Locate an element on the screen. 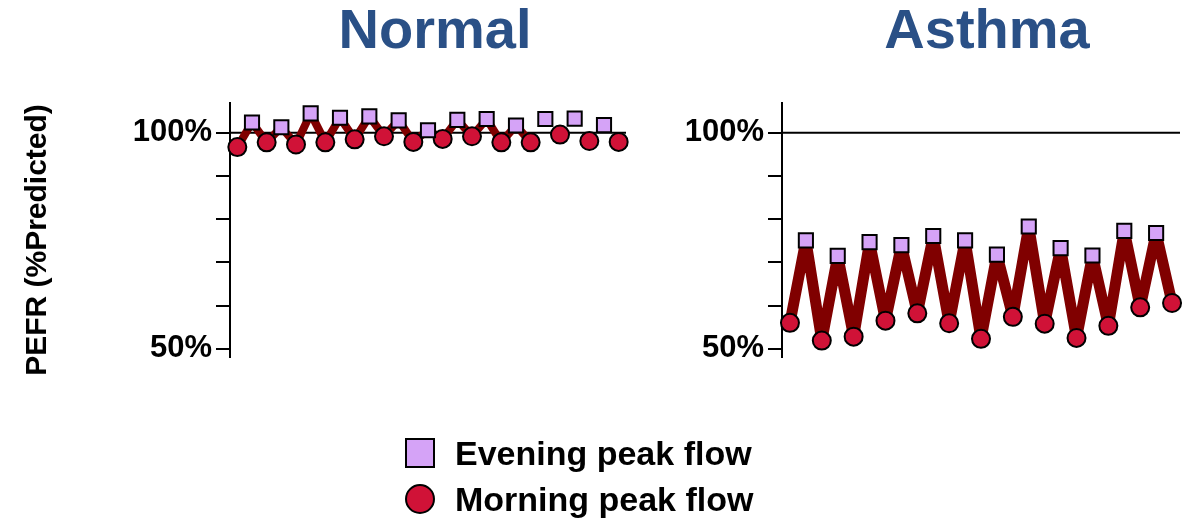 The image size is (1192, 526). legend-label: Evening peak flow is located at coordinates (603, 453).